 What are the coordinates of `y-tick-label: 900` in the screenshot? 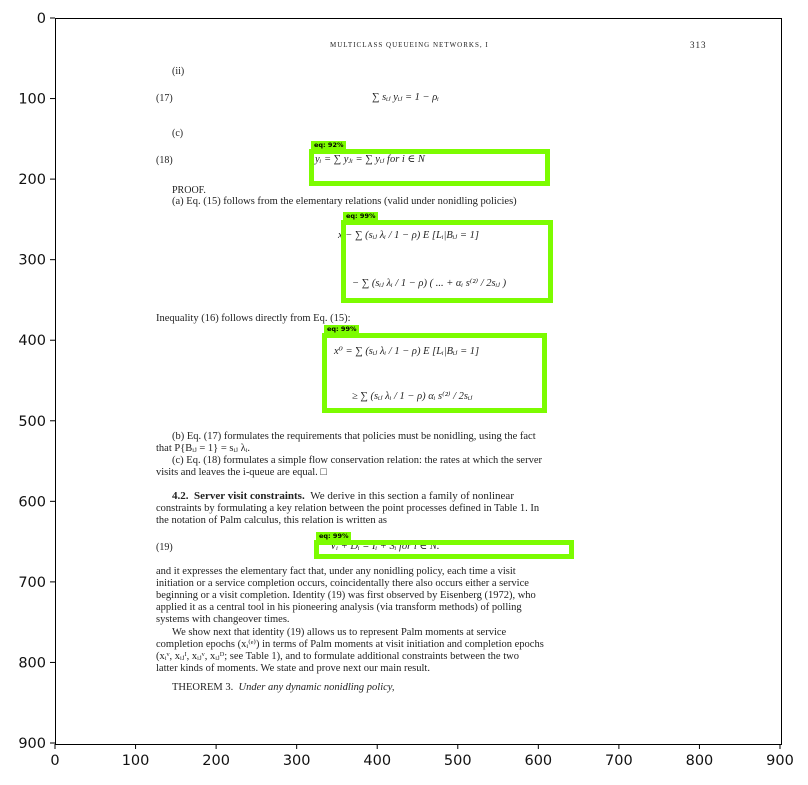 It's located at (32, 744).